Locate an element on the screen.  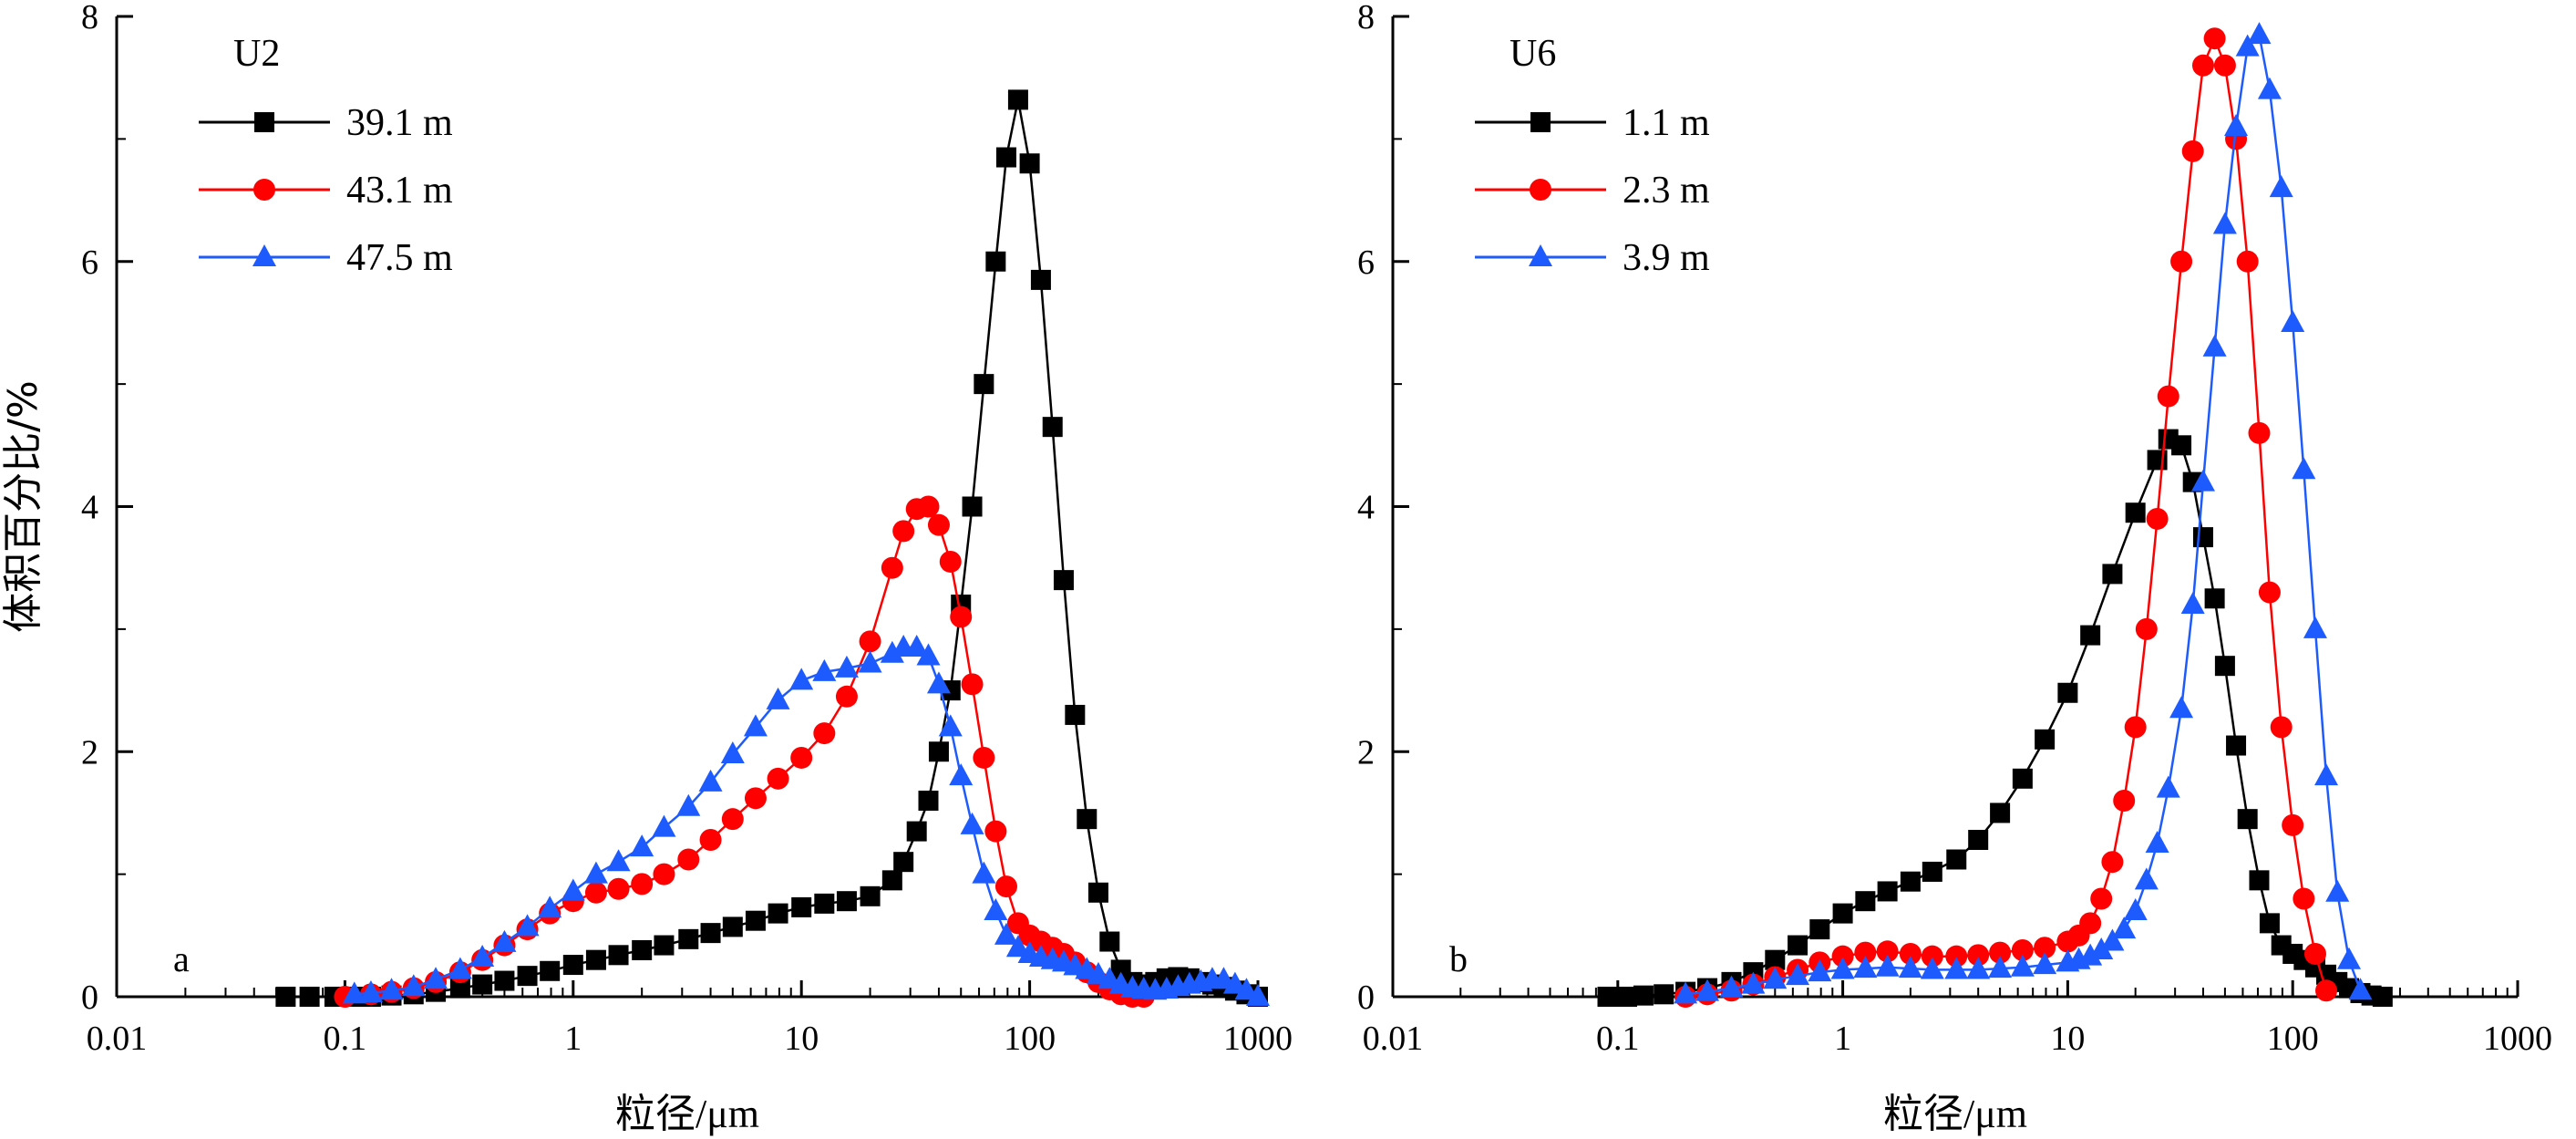
legend-entry: 43.1 m is located at coordinates (326, 191).